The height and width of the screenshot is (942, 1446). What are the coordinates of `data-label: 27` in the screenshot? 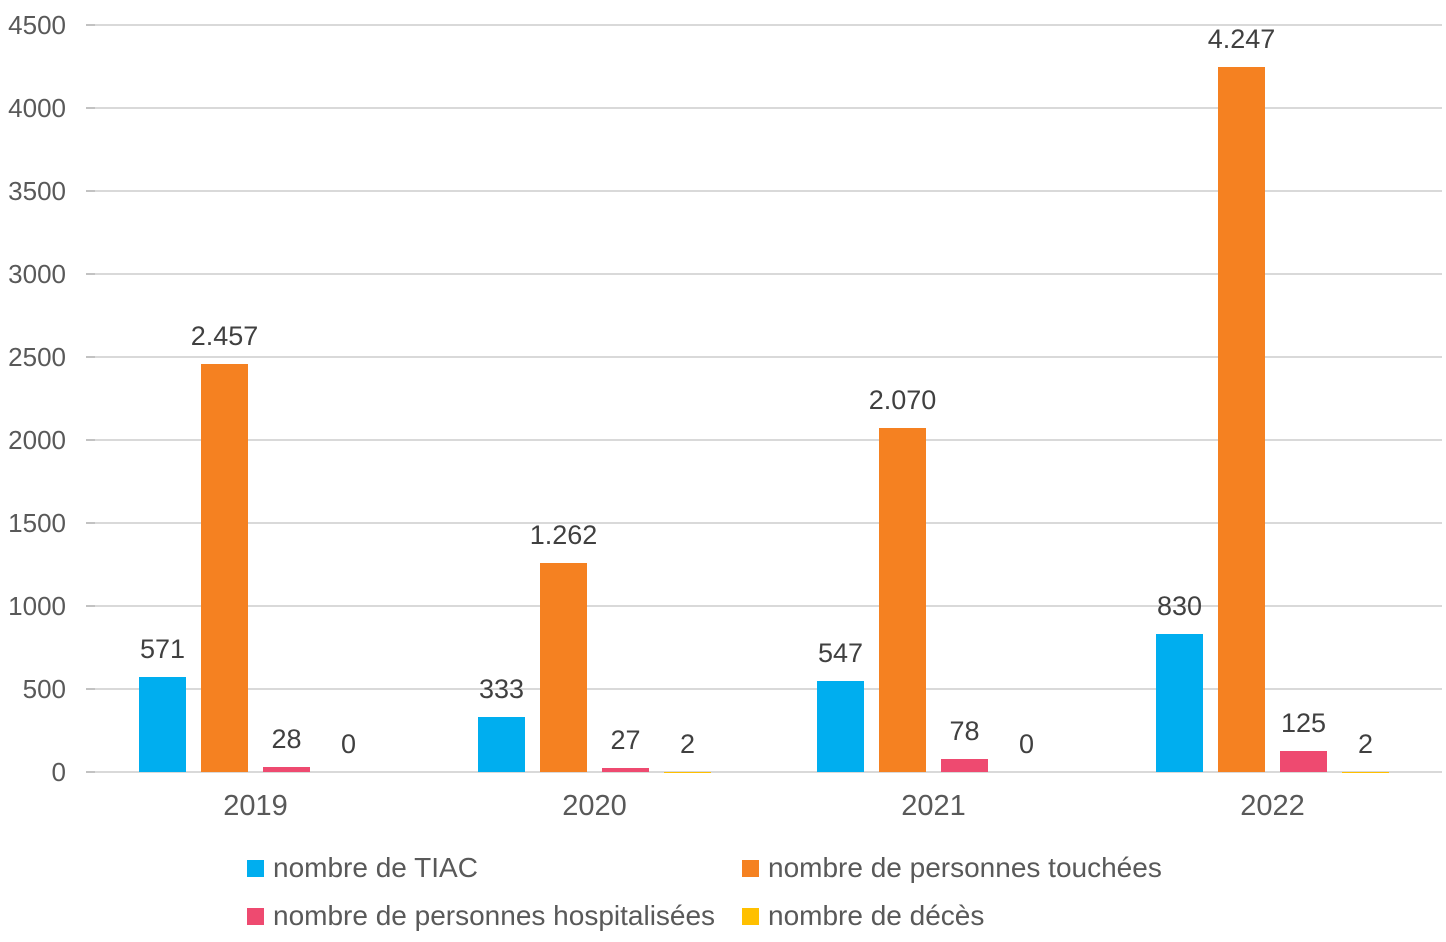 It's located at (625, 739).